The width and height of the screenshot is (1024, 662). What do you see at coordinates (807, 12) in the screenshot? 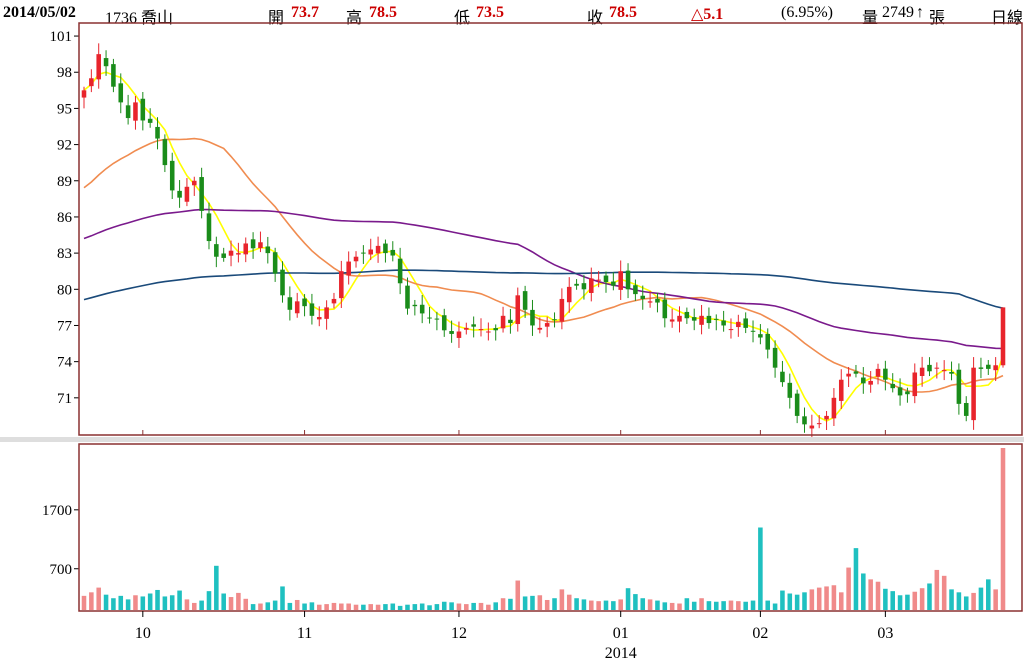
I see `change-percent: (6.95%)` at bounding box center [807, 12].